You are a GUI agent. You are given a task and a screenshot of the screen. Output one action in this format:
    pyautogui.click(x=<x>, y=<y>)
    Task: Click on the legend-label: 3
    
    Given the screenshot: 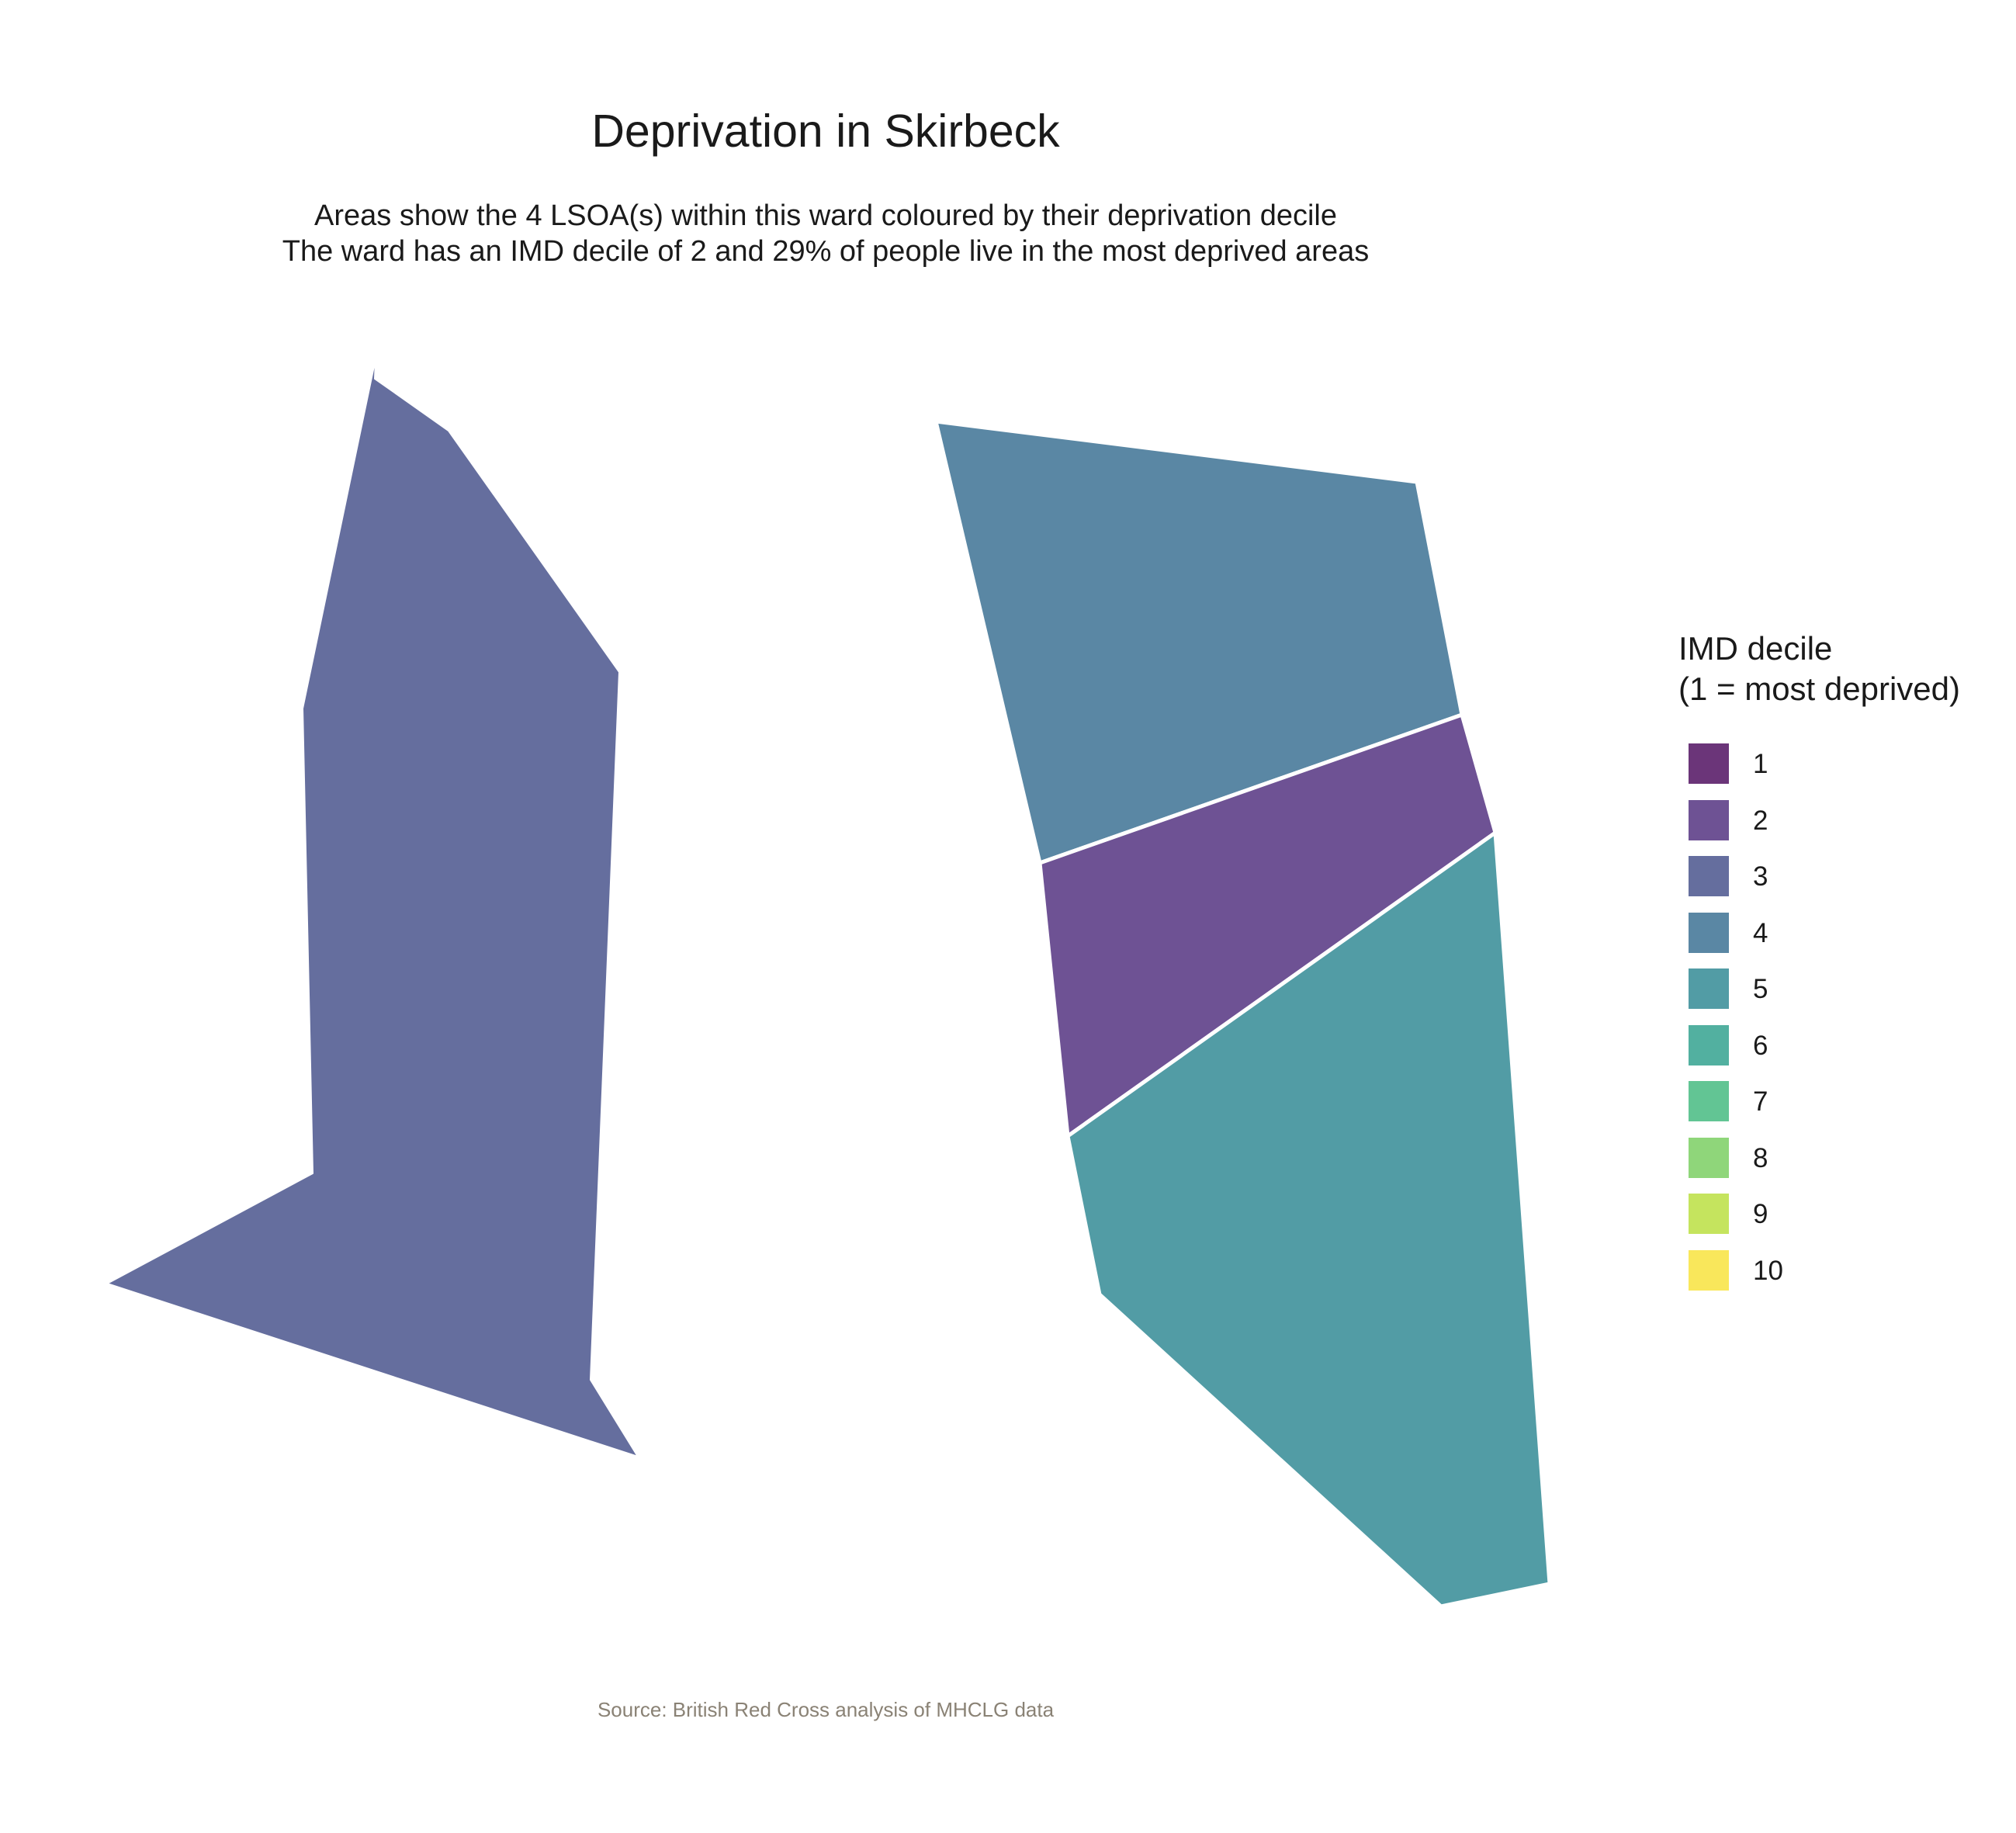 What is the action you would take?
    pyautogui.click(x=1761, y=876)
    